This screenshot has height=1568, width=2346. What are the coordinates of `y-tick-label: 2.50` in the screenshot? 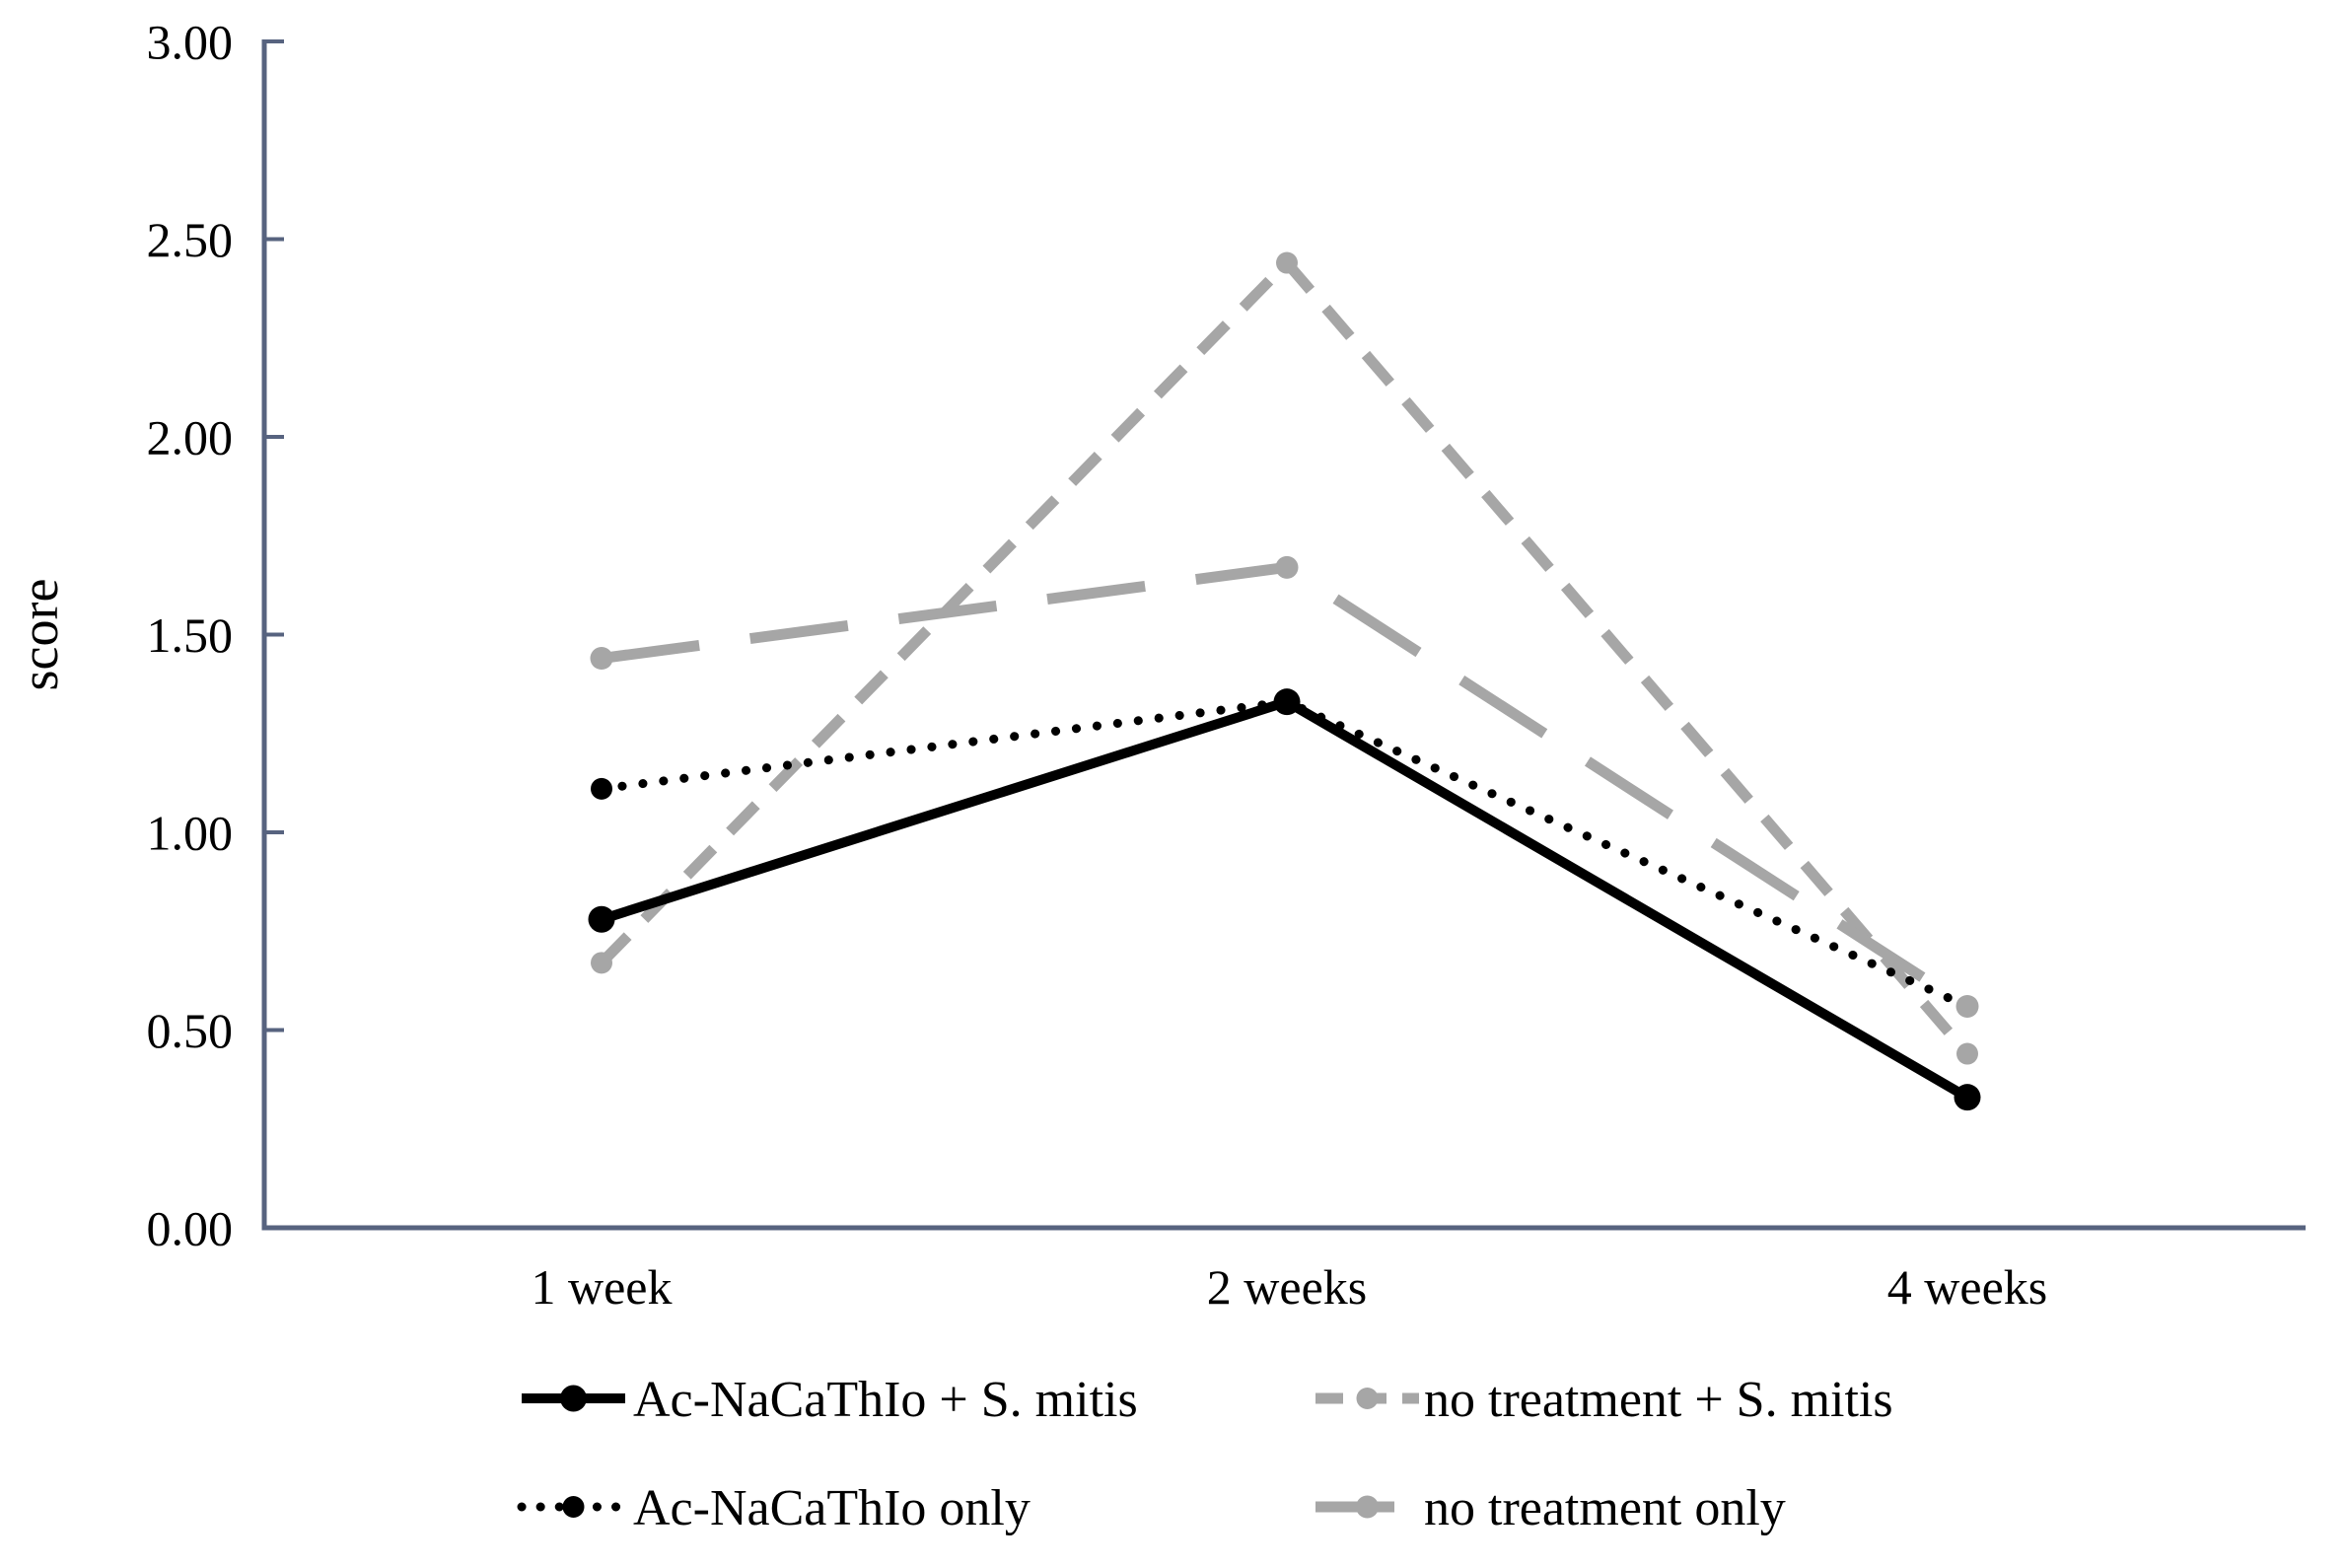 It's located at (191, 239).